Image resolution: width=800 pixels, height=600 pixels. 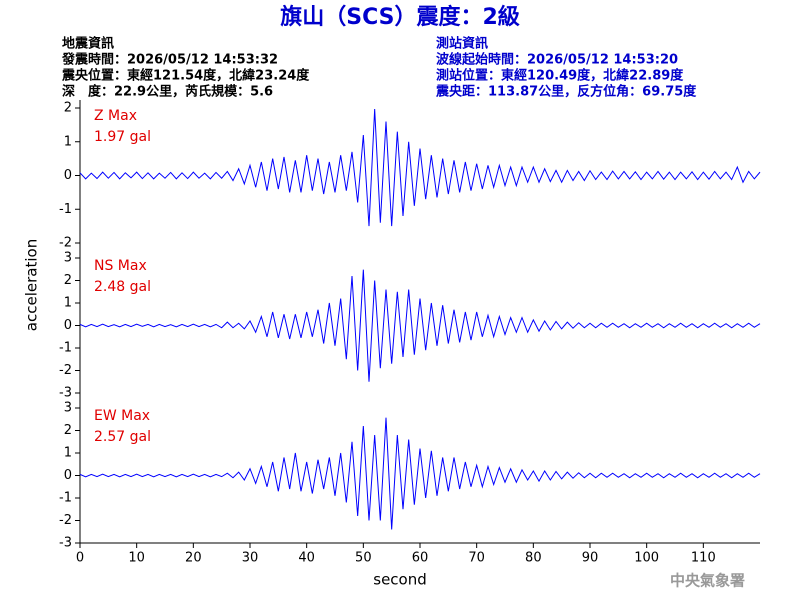 I want to click on station-info-line: 測站資訊, so click(x=462, y=44).